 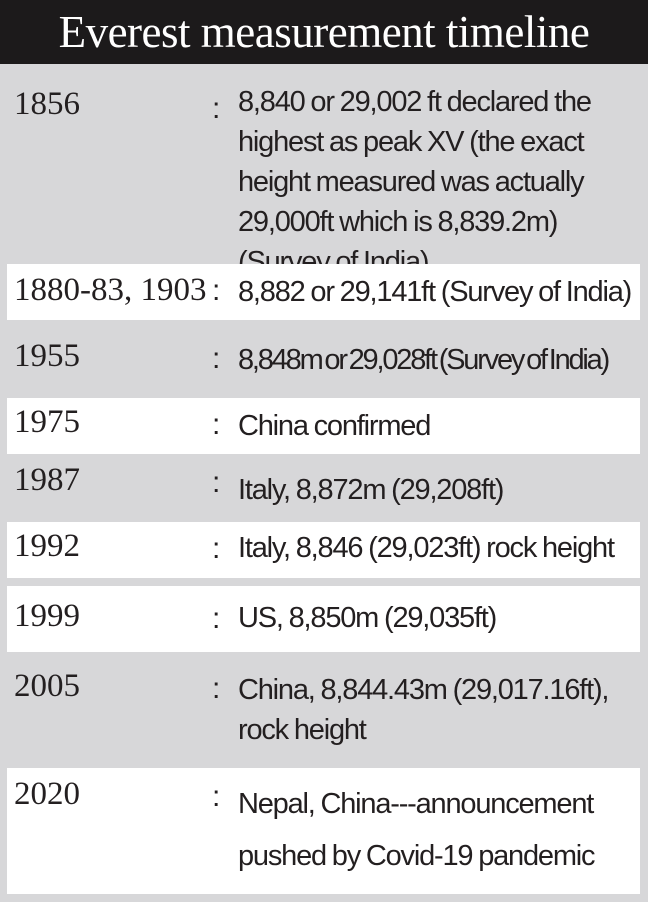 What do you see at coordinates (324, 32) in the screenshot?
I see `timeline-title: Everest measurement timeline` at bounding box center [324, 32].